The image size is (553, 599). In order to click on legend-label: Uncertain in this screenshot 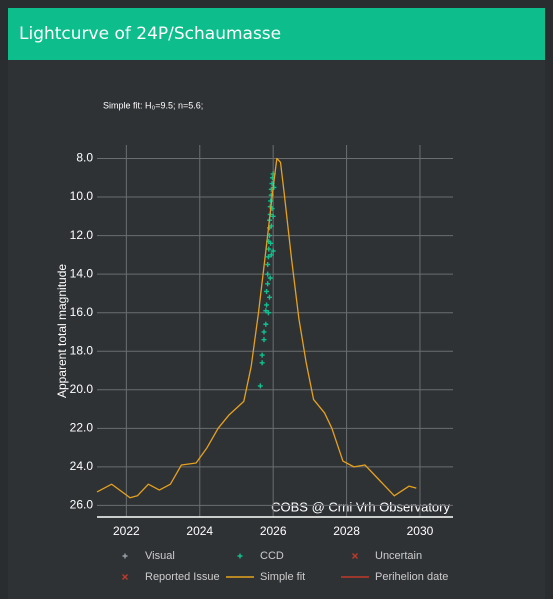, I will do `click(398, 556)`.